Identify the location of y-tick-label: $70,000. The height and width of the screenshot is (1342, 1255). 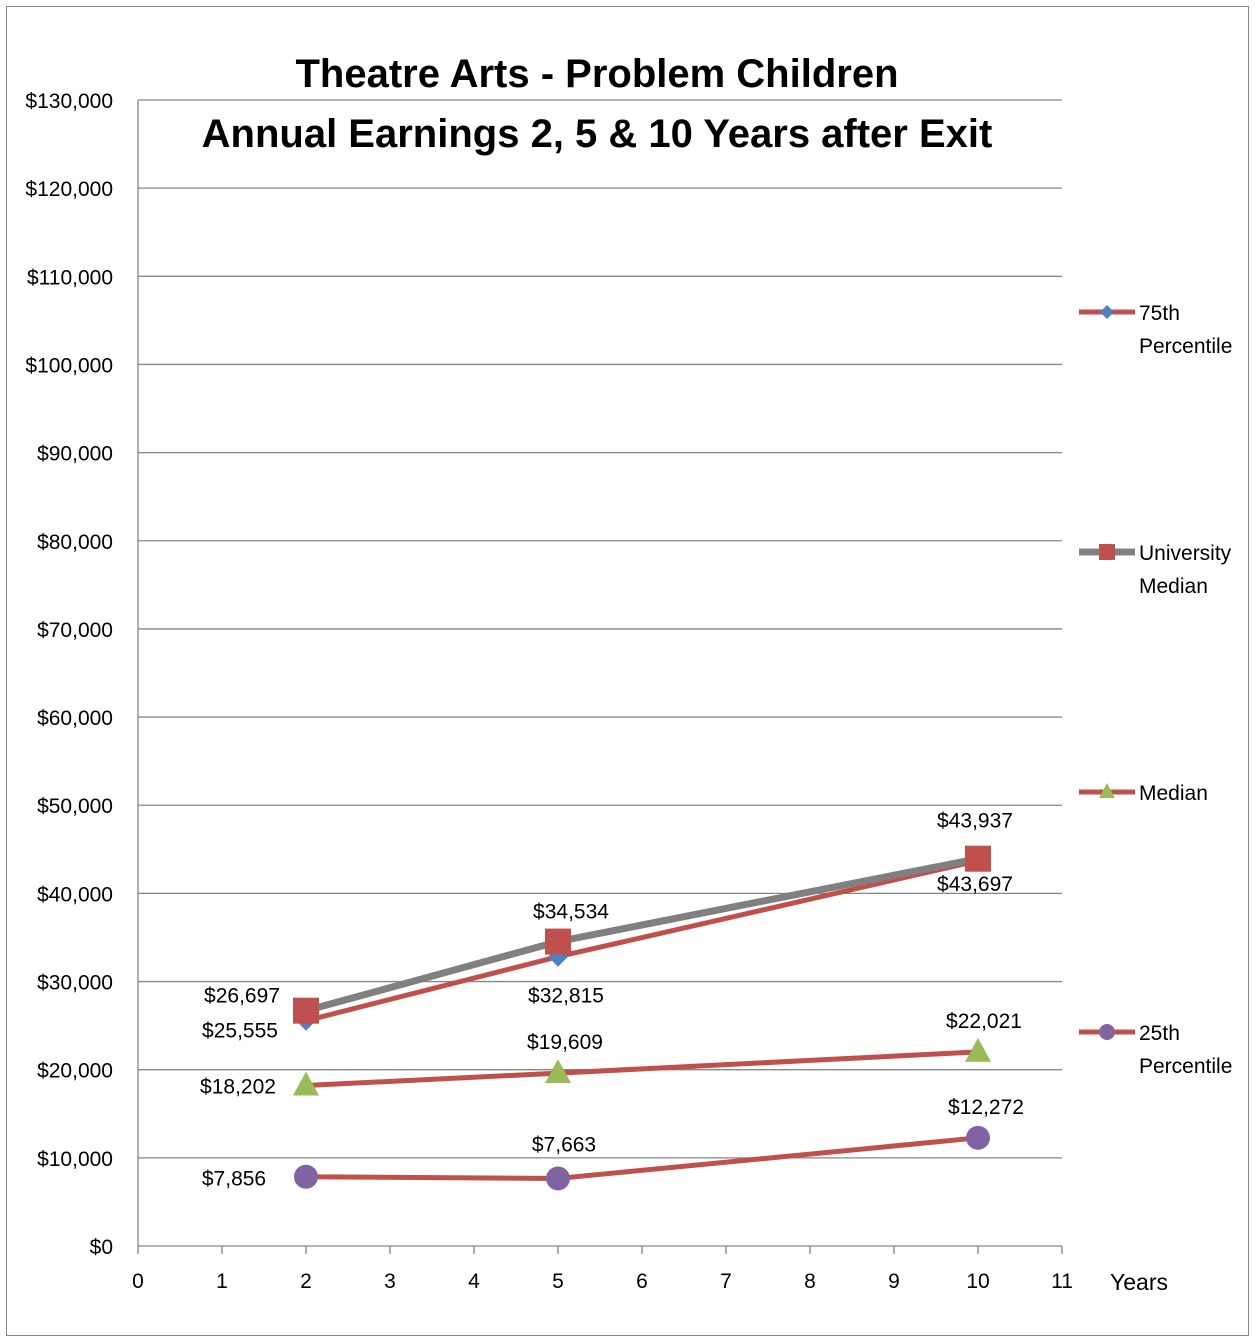
(75, 630).